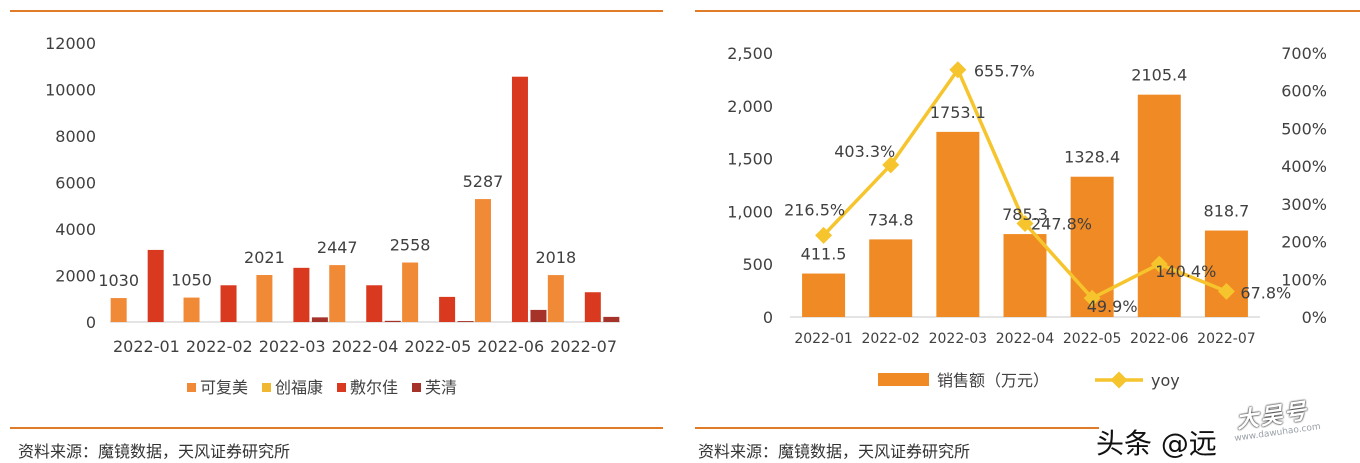 This screenshot has width=1360, height=463. Describe the element at coordinates (750, 53) in the screenshot. I see `y-tick-label: 2,500` at that location.